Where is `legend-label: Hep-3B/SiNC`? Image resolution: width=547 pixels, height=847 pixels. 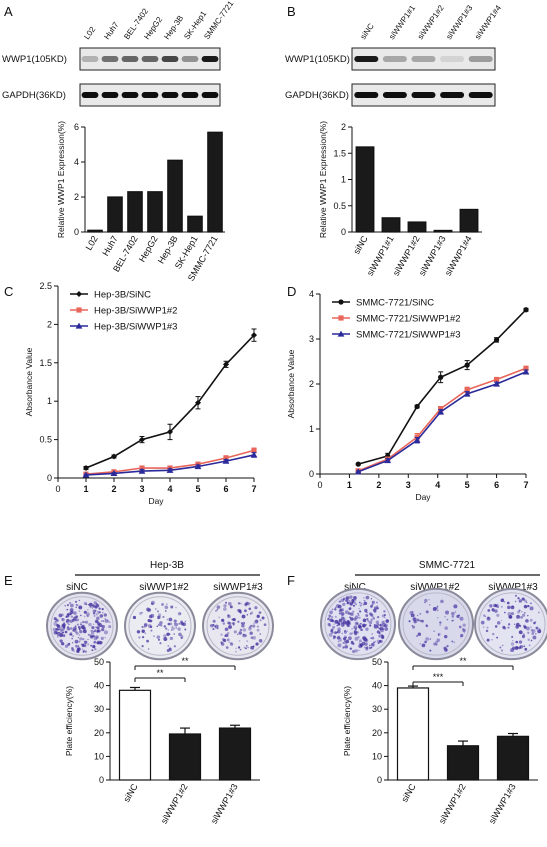 legend-label: Hep-3B/SiNC is located at coordinates (122, 295).